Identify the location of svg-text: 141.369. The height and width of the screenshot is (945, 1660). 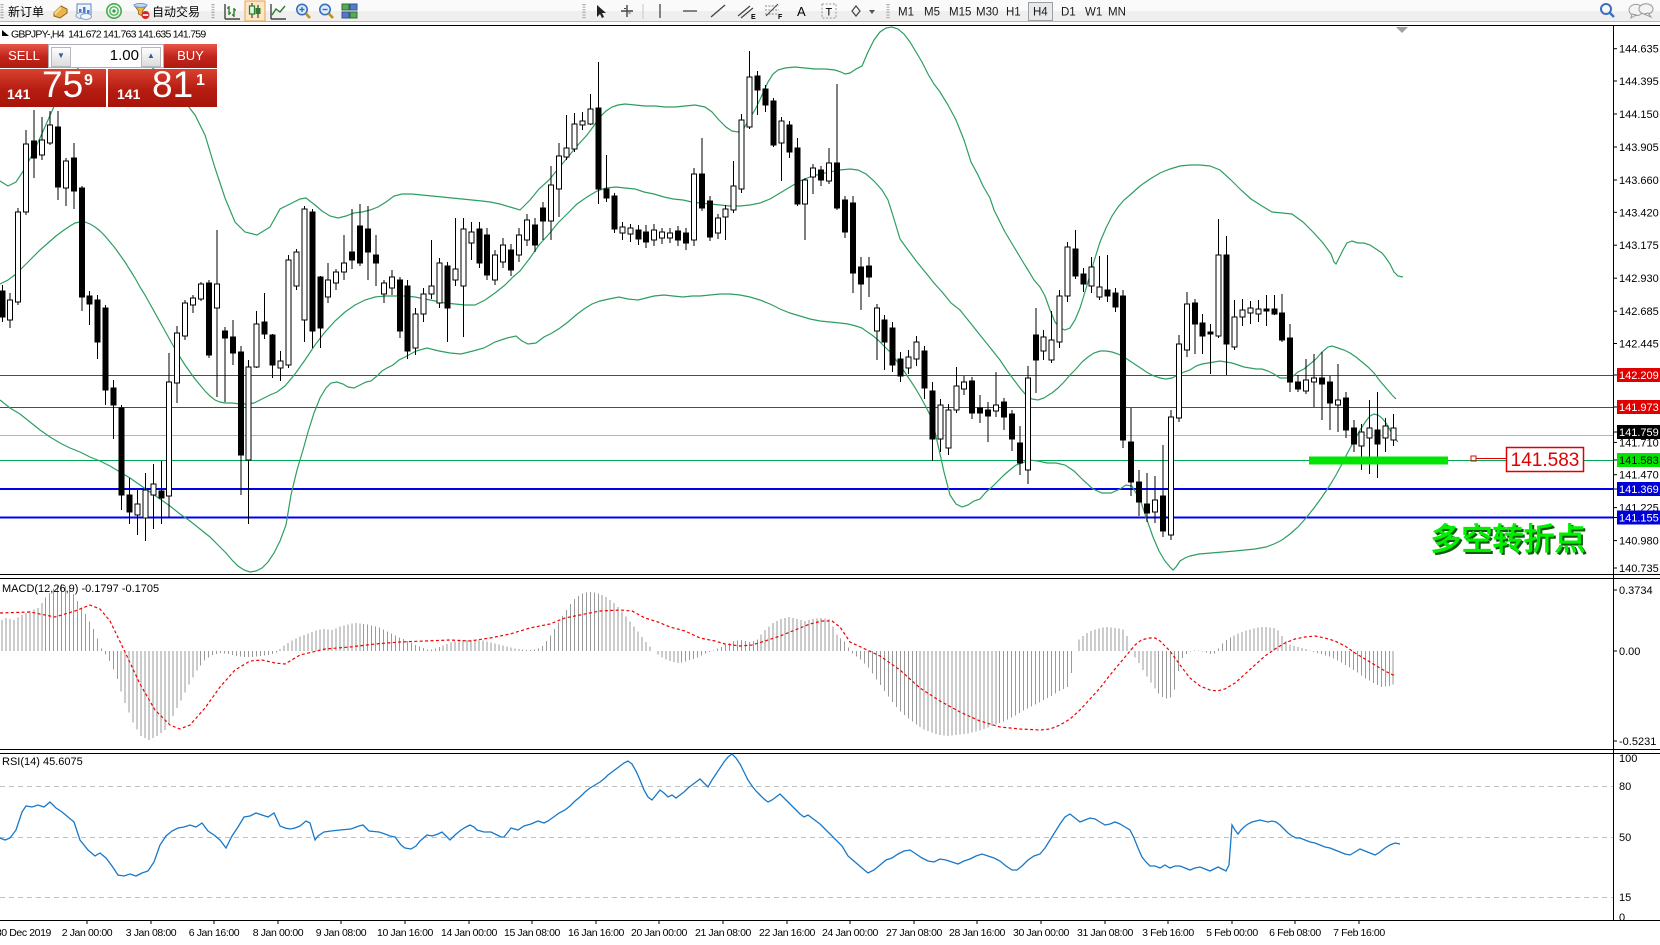
(1639, 490).